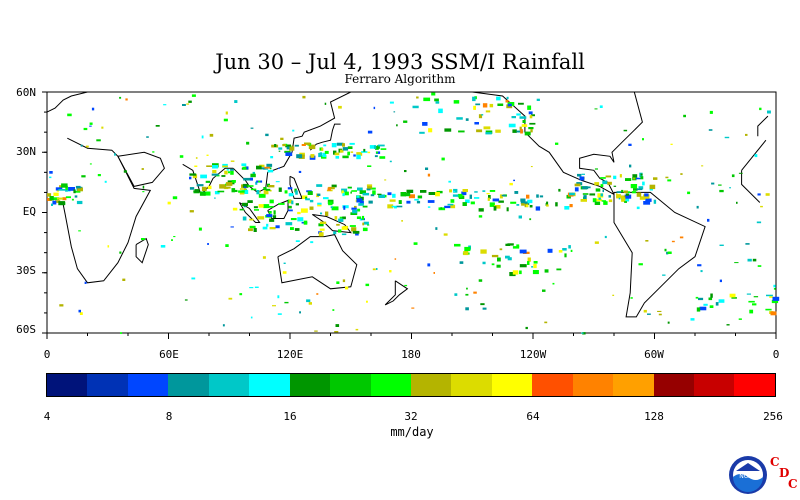  I want to click on coast-north-america, so click(542, 143).